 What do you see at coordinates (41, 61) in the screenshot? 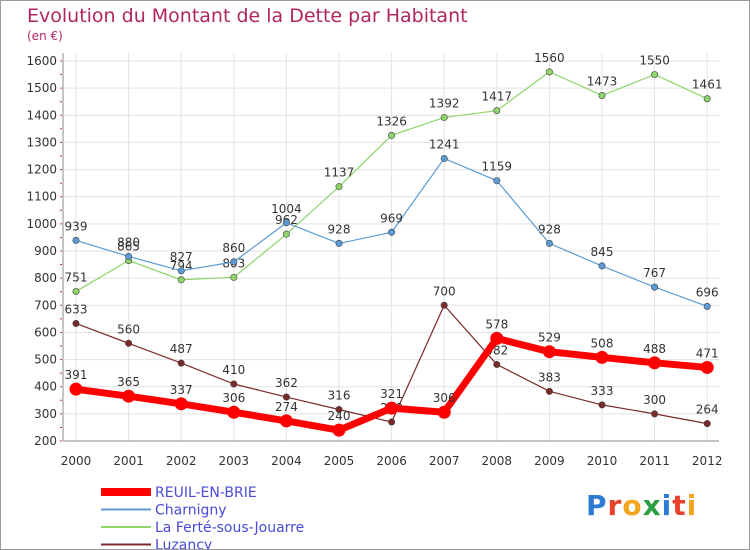
I see `y-tick-label: 1600` at bounding box center [41, 61].